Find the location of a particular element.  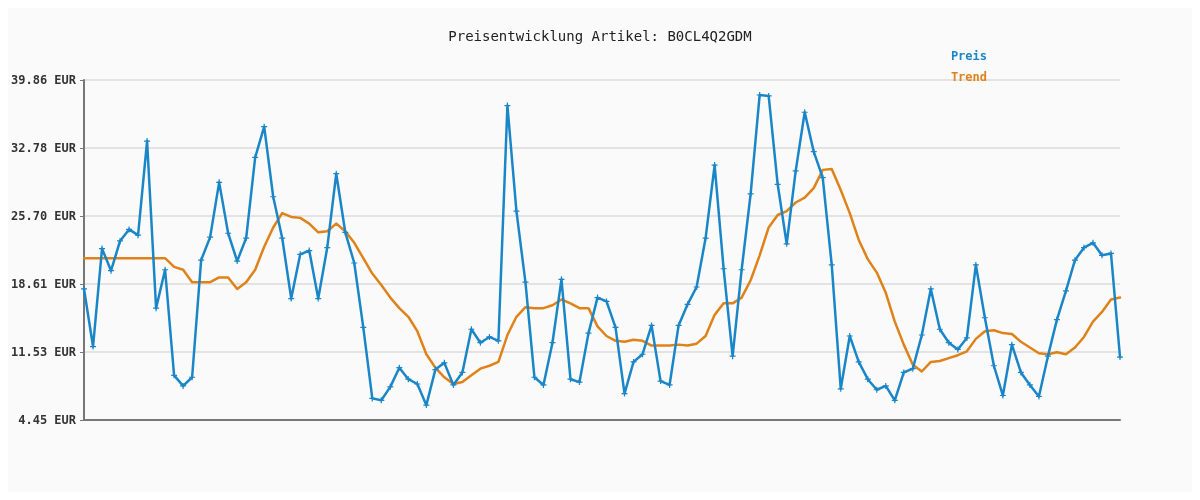

y-tick-label: 39.86 EUR is located at coordinates (43, 80).